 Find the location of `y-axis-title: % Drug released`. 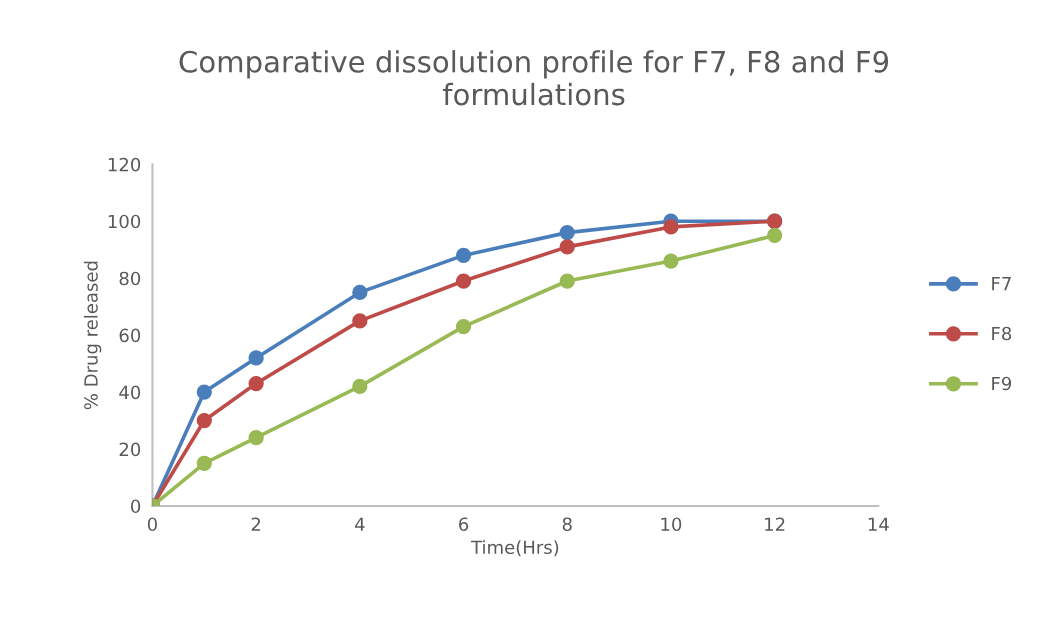

y-axis-title: % Drug released is located at coordinates (92, 335).